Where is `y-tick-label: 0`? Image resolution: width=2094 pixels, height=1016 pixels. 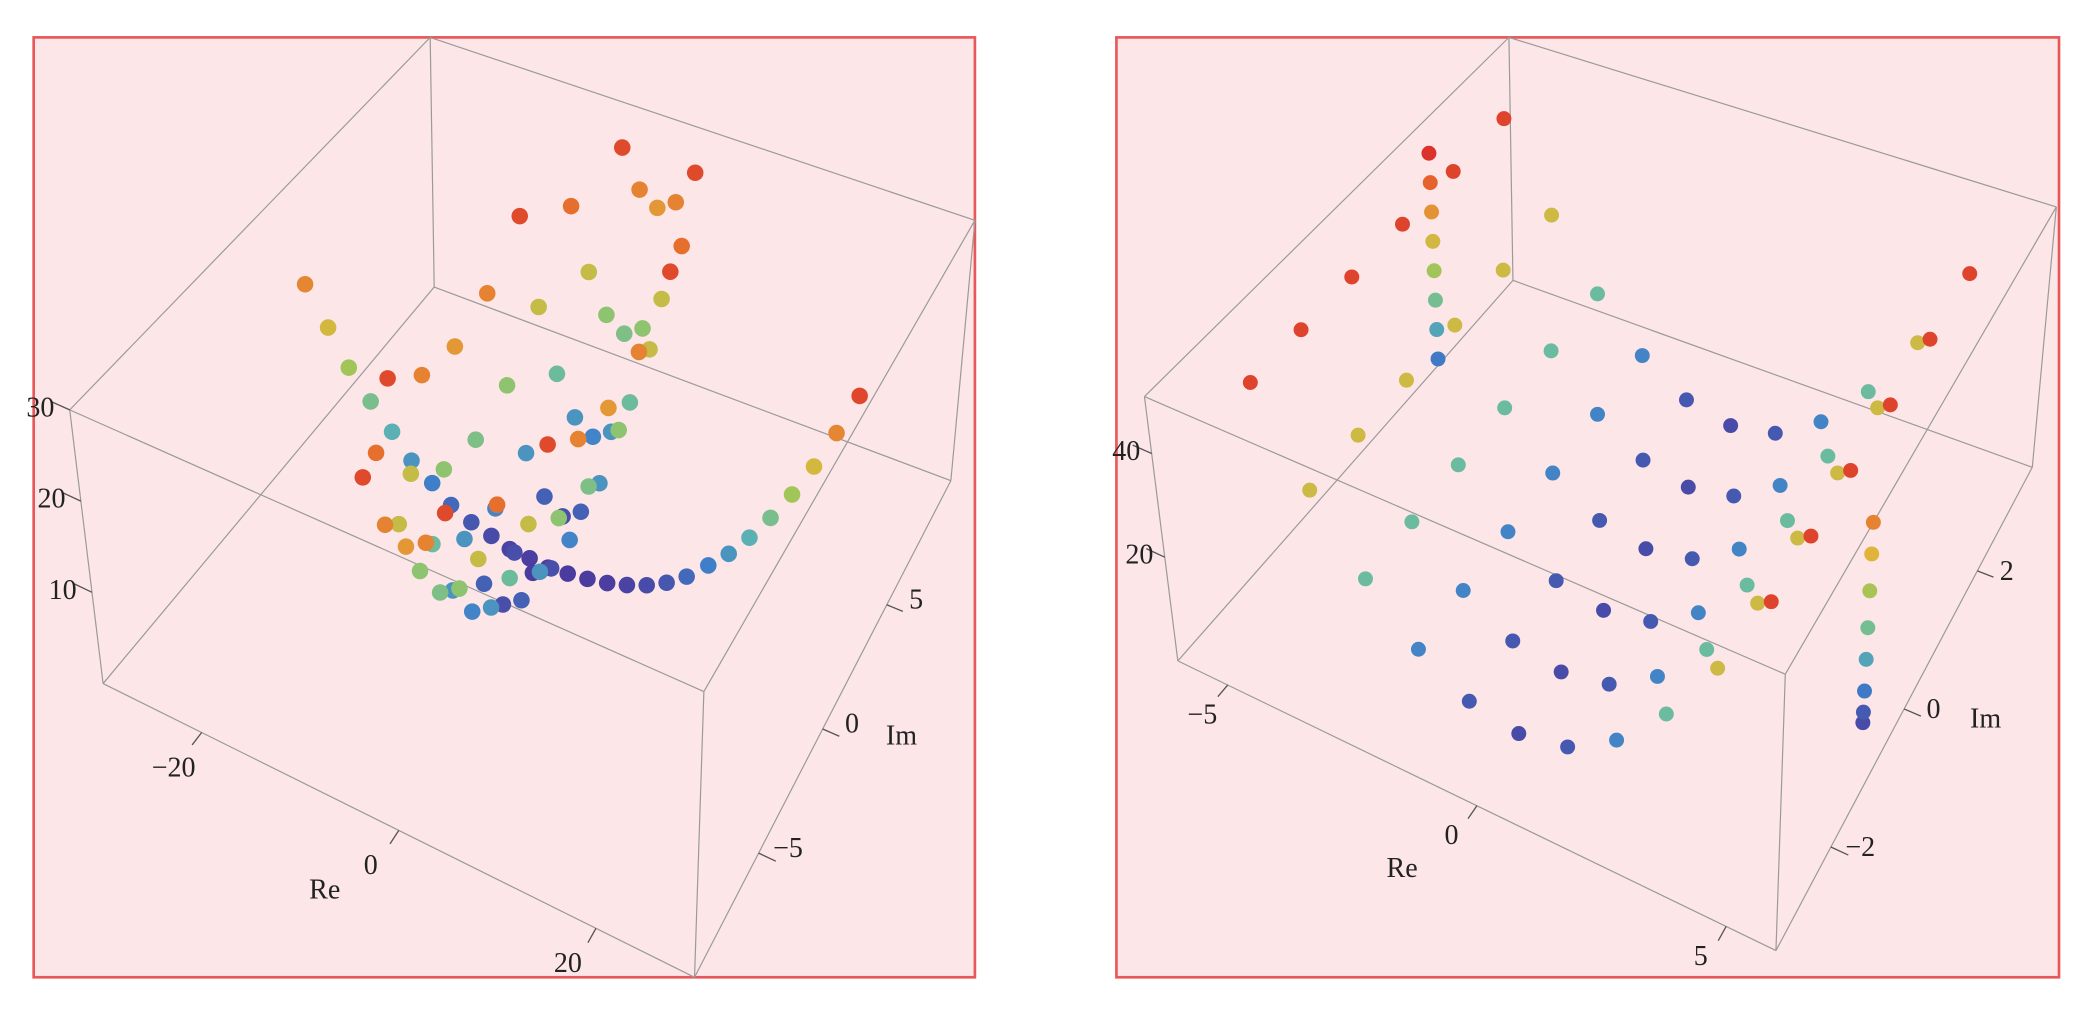
y-tick-label: 0 is located at coordinates (852, 724).